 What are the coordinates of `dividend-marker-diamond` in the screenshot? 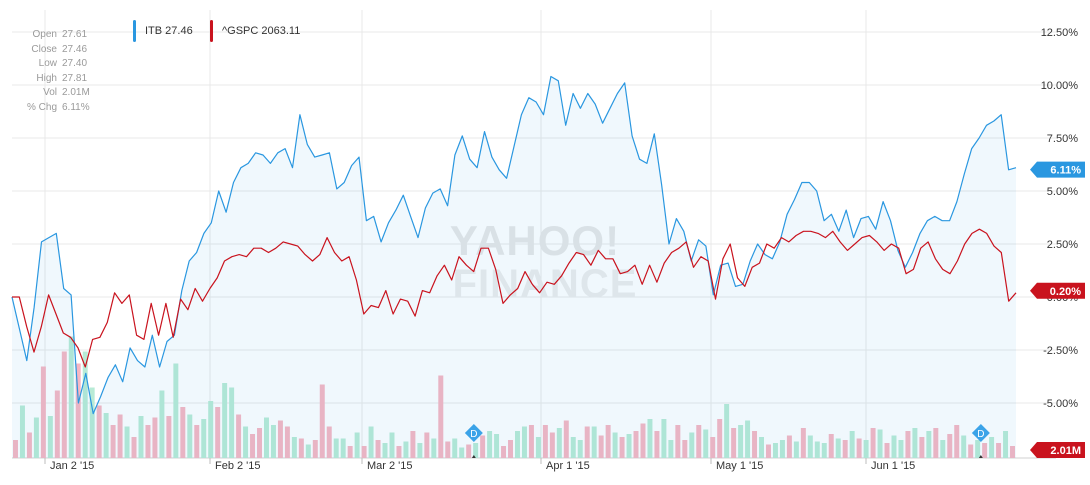 It's located at (473, 433).